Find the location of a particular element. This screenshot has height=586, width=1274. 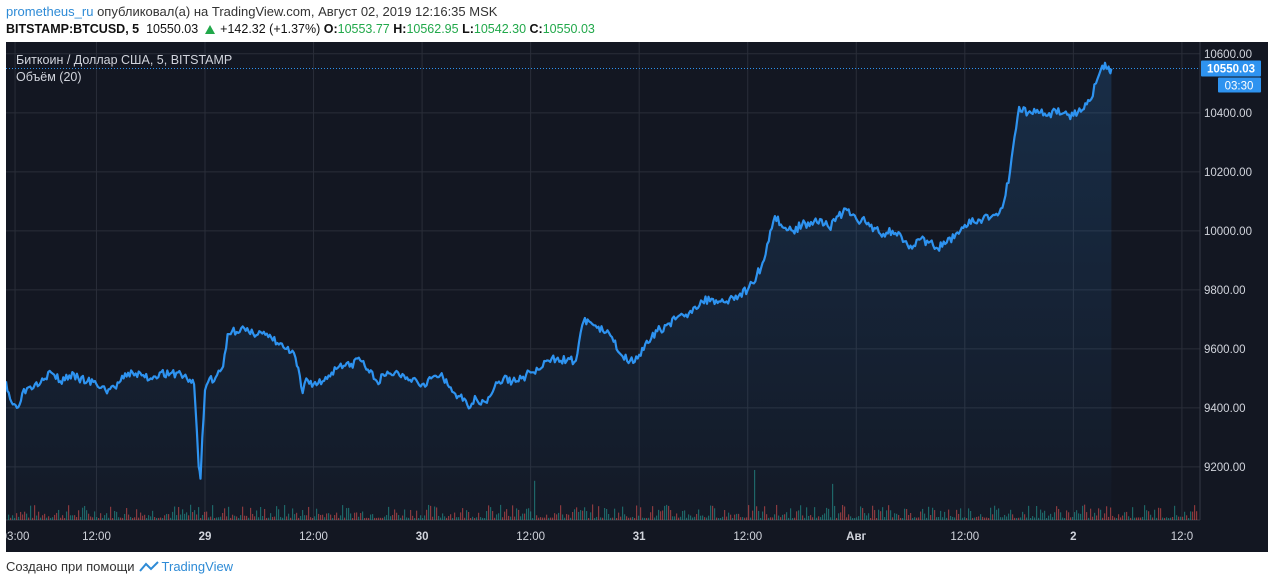

x-tick-label: 03:00 is located at coordinates (17, 537).